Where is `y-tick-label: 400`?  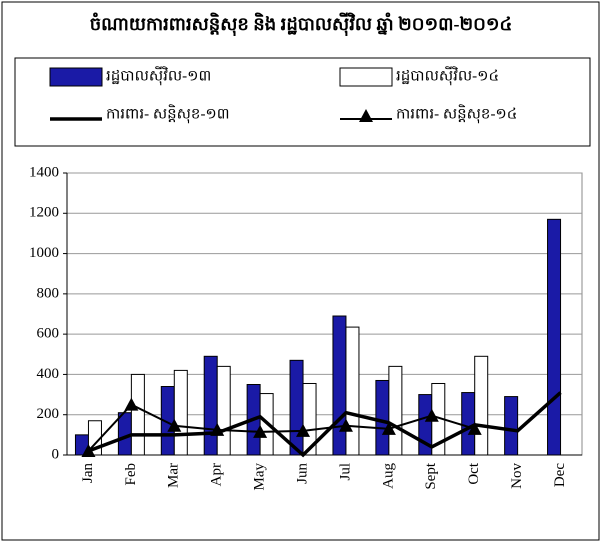 y-tick-label: 400 is located at coordinates (48, 374).